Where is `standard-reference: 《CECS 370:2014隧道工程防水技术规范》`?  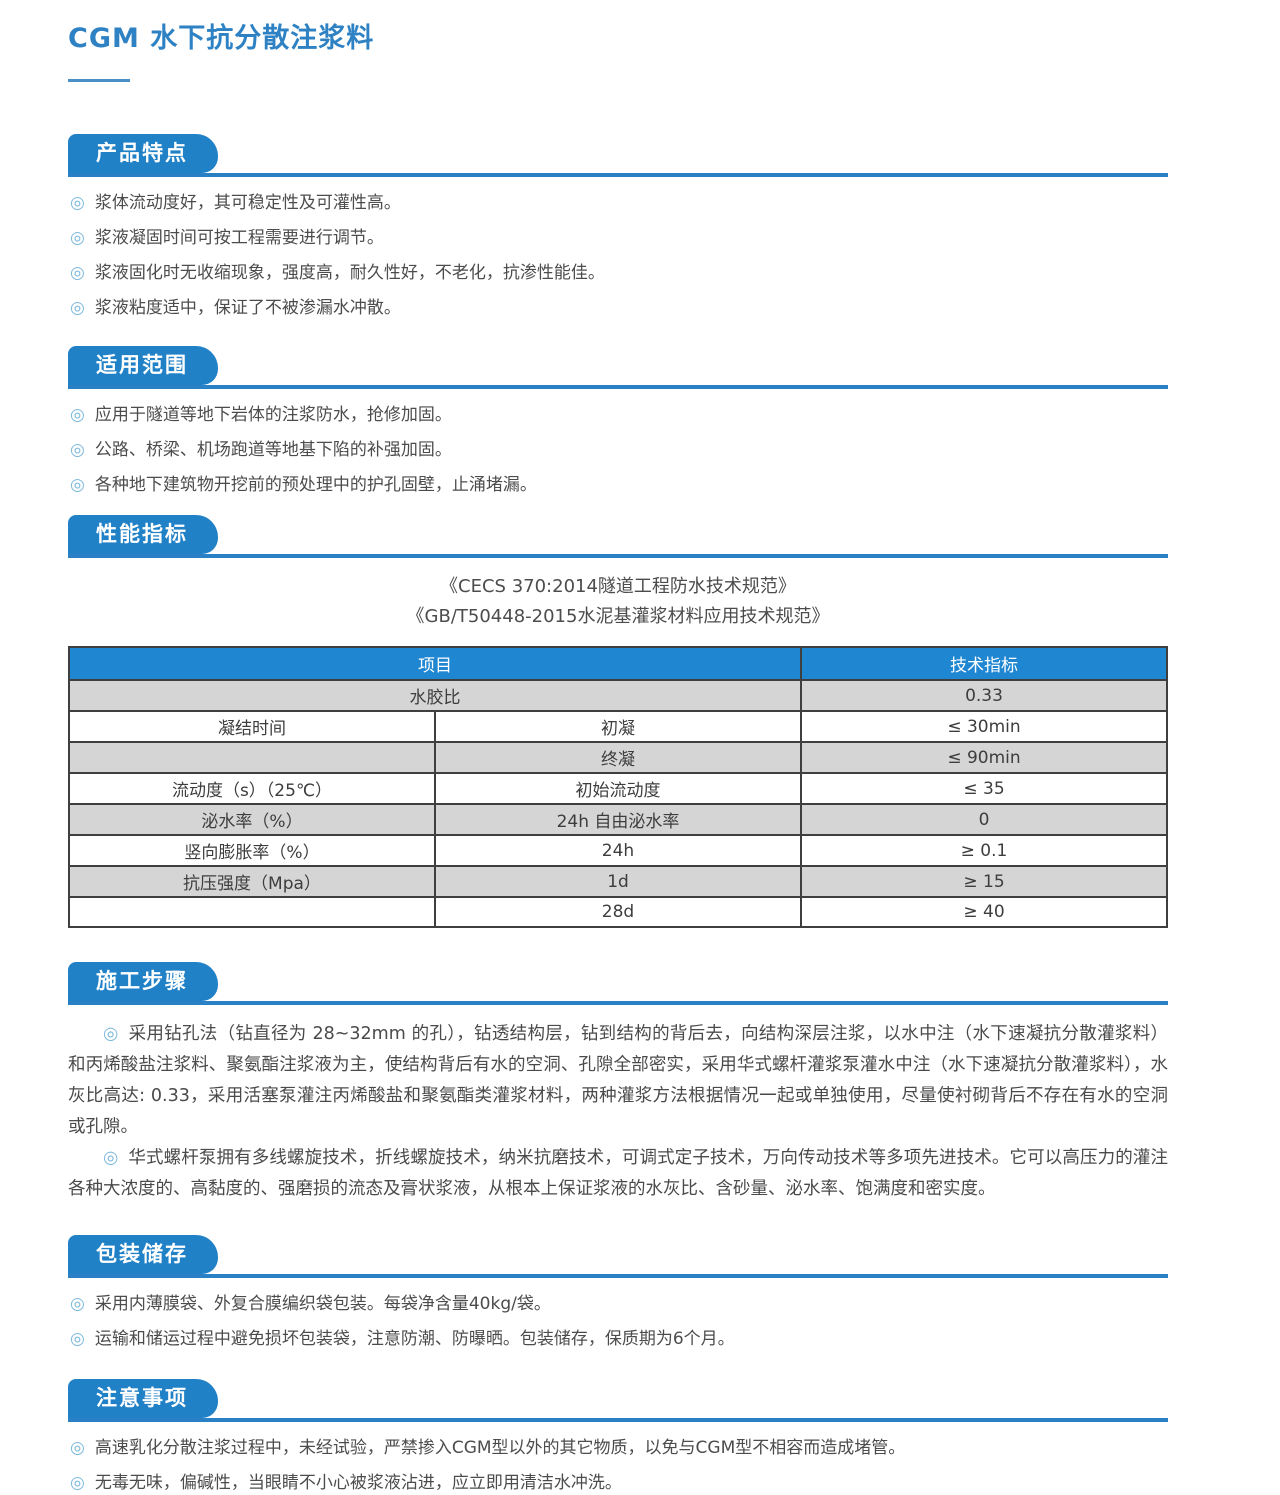 standard-reference: 《CECS 370:2014隧道工程防水技术规范》 is located at coordinates (618, 586).